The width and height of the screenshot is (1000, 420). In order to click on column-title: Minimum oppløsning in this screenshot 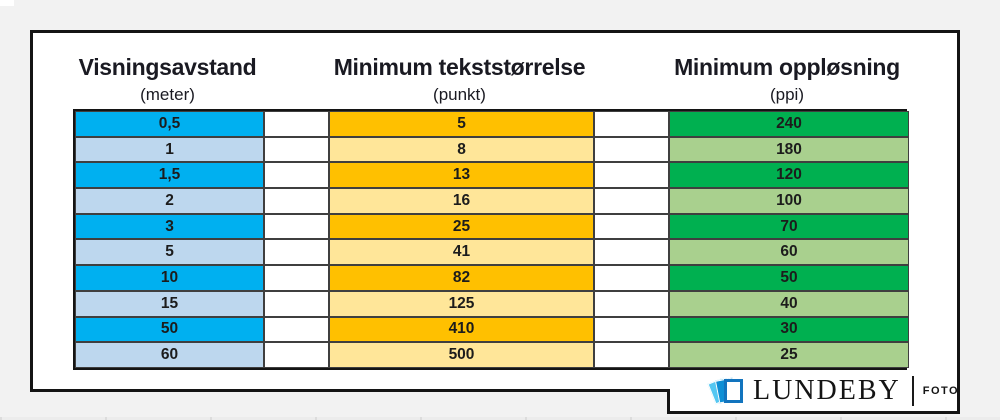, I will do `click(787, 67)`.